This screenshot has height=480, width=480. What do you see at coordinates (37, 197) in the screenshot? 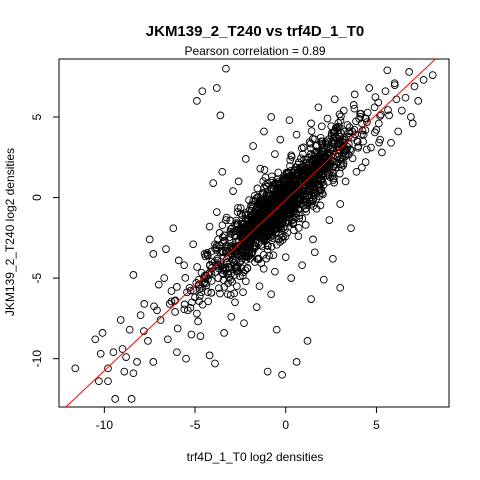
I see `y-tick-label: 0` at bounding box center [37, 197].